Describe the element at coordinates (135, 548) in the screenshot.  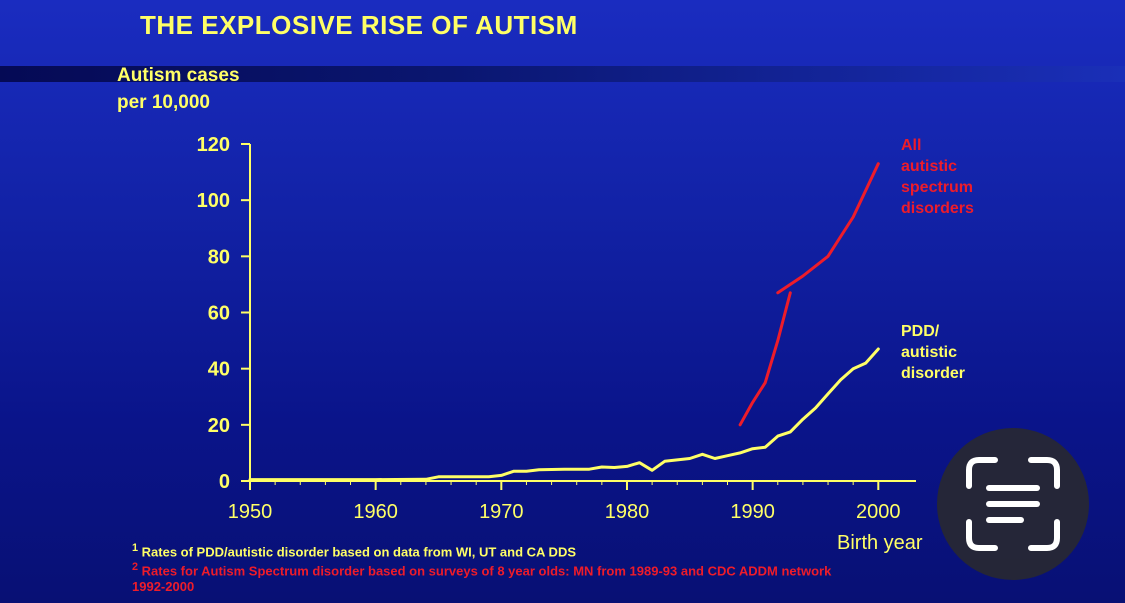
I see `footnote-1-mark: 1` at that location.